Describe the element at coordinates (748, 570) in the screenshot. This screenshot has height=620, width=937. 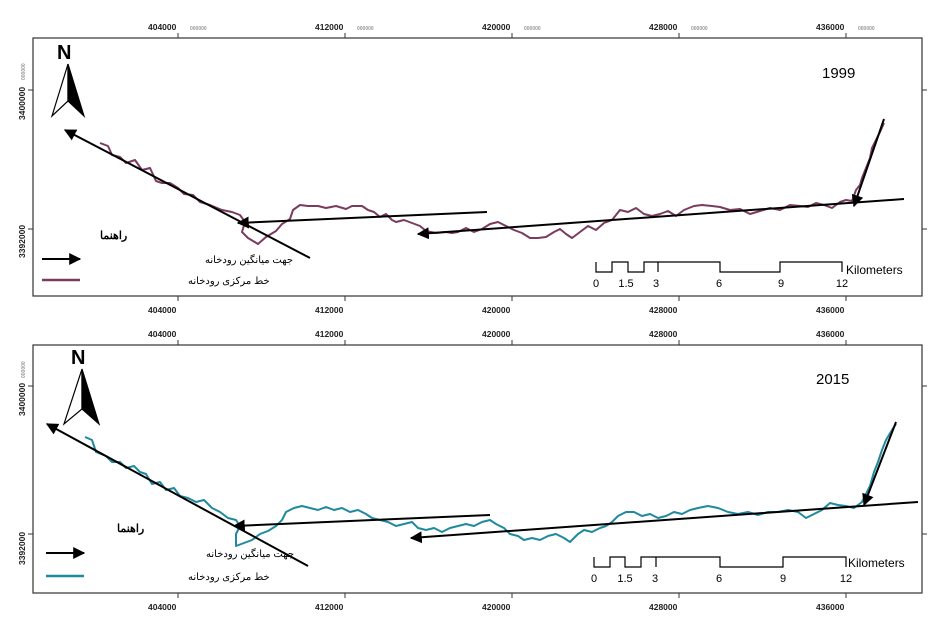
I see `scale-bar-2015: 0 1.5 3 6 9 12 Kilometers` at that location.